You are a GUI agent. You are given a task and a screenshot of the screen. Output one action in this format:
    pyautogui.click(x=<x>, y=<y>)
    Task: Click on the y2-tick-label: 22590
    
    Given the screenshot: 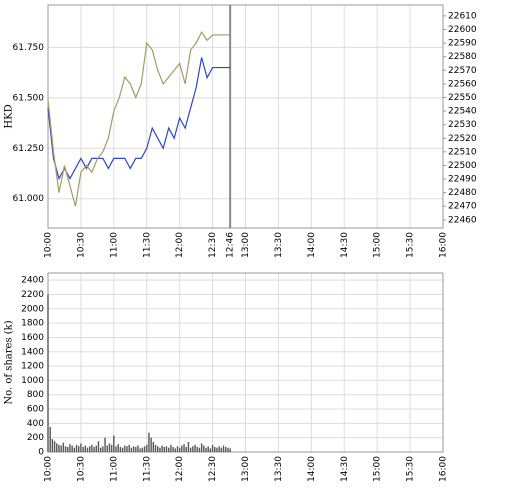 What is the action you would take?
    pyautogui.click(x=462, y=44)
    